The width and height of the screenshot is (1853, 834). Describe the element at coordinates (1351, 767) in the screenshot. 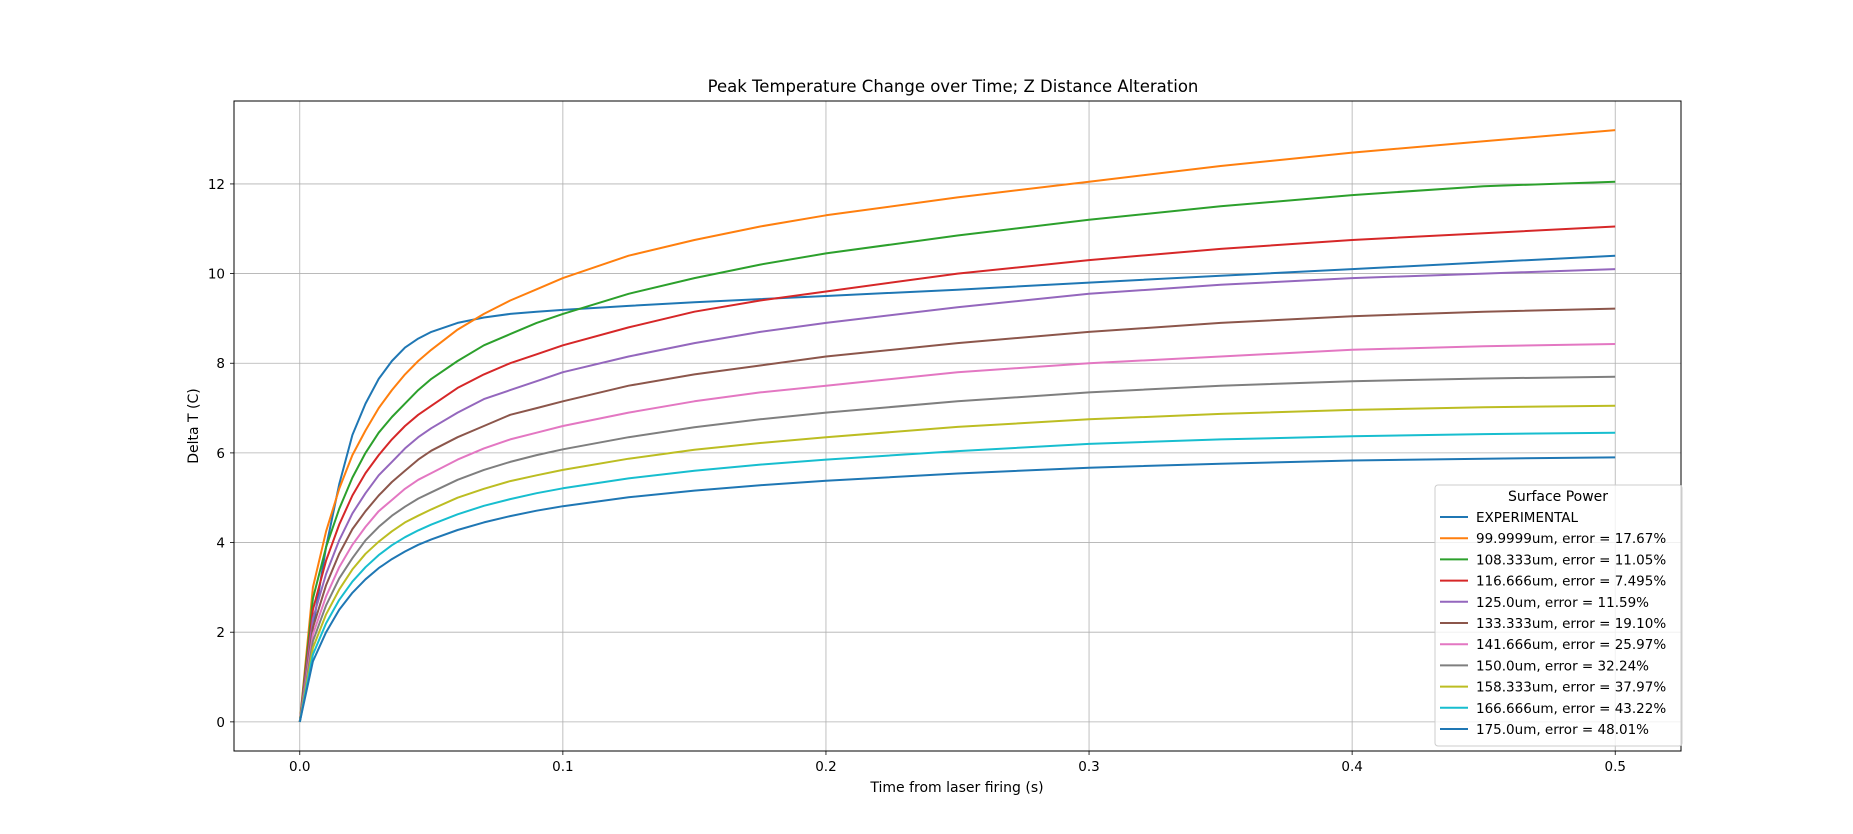

I see `x-tick-label: 0.4` at that location.